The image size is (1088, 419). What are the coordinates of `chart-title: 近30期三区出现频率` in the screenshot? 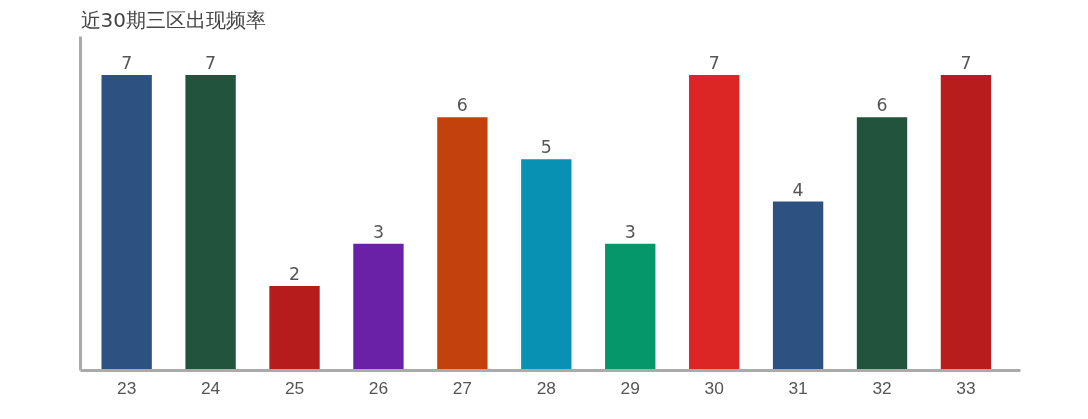 It's located at (173, 19).